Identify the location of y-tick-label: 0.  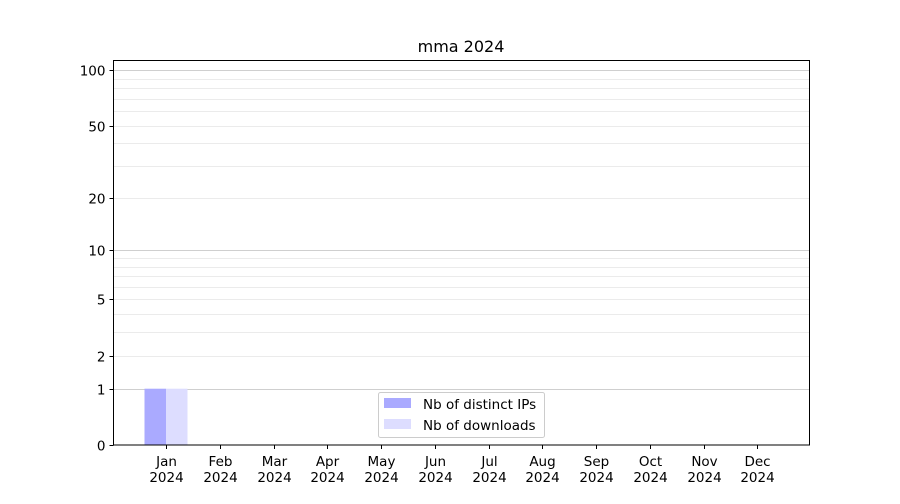
(101, 447).